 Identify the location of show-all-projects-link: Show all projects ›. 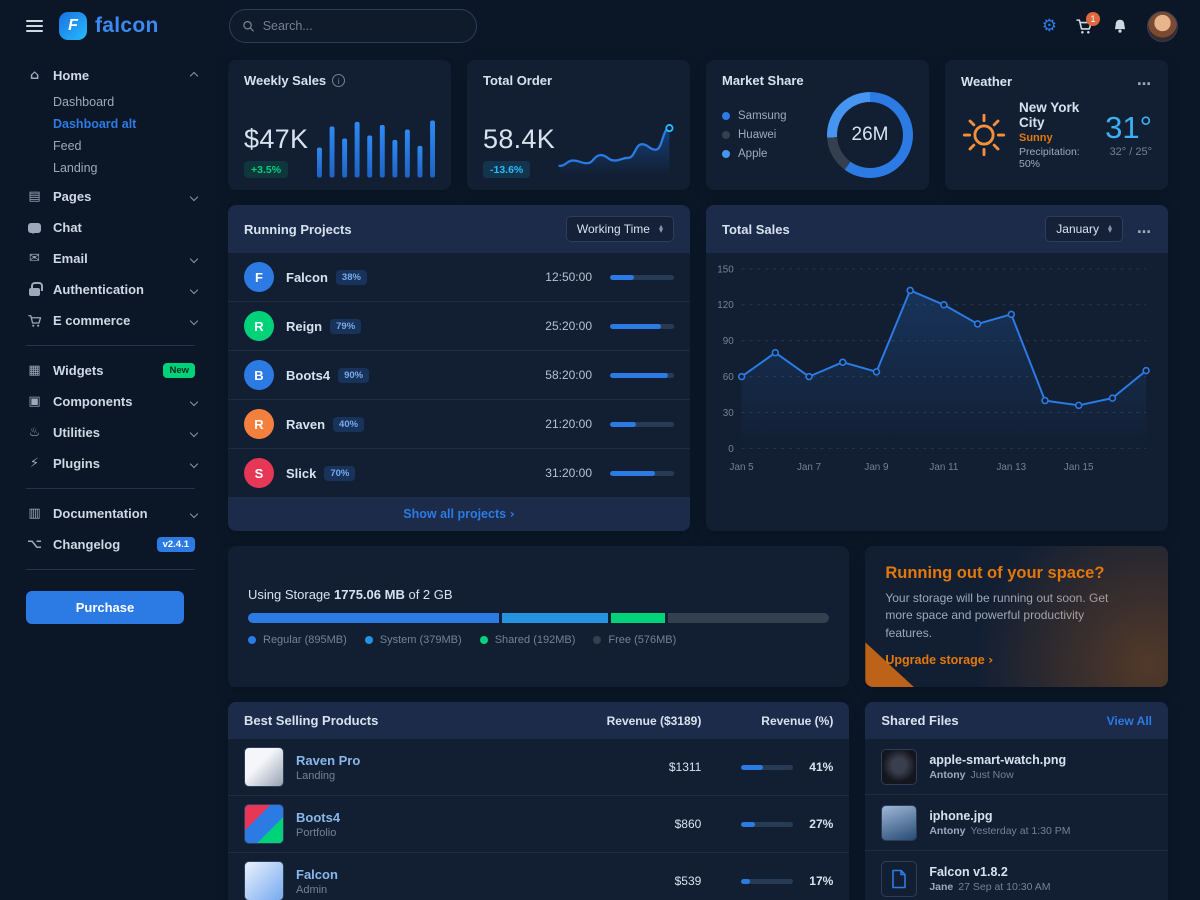
(459, 513).